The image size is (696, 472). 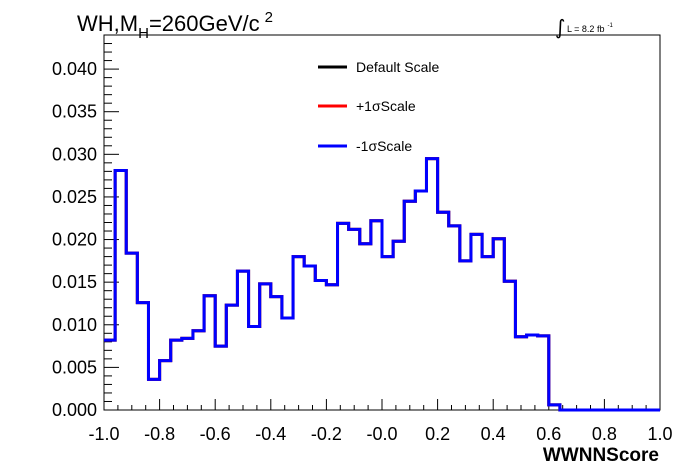 What do you see at coordinates (659, 434) in the screenshot?
I see `x-tick-label: 1.0` at bounding box center [659, 434].